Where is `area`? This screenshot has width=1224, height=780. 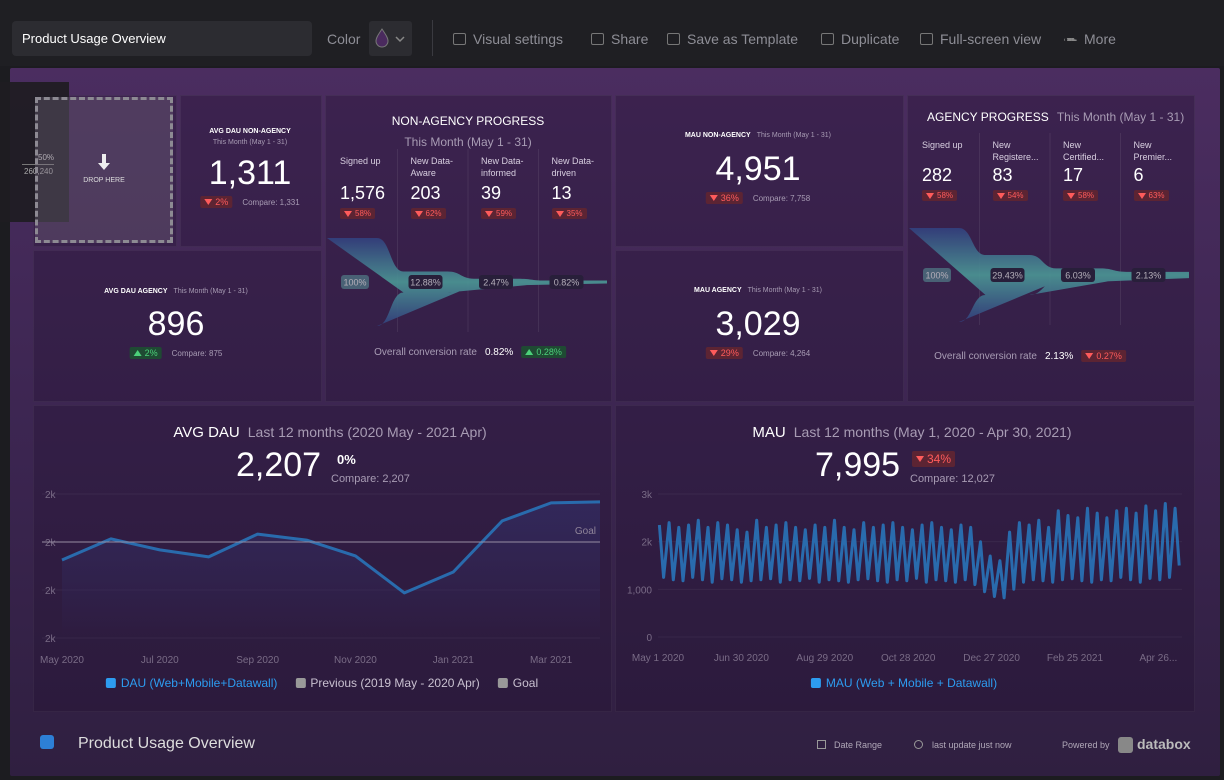 area is located at coordinates (331, 569).